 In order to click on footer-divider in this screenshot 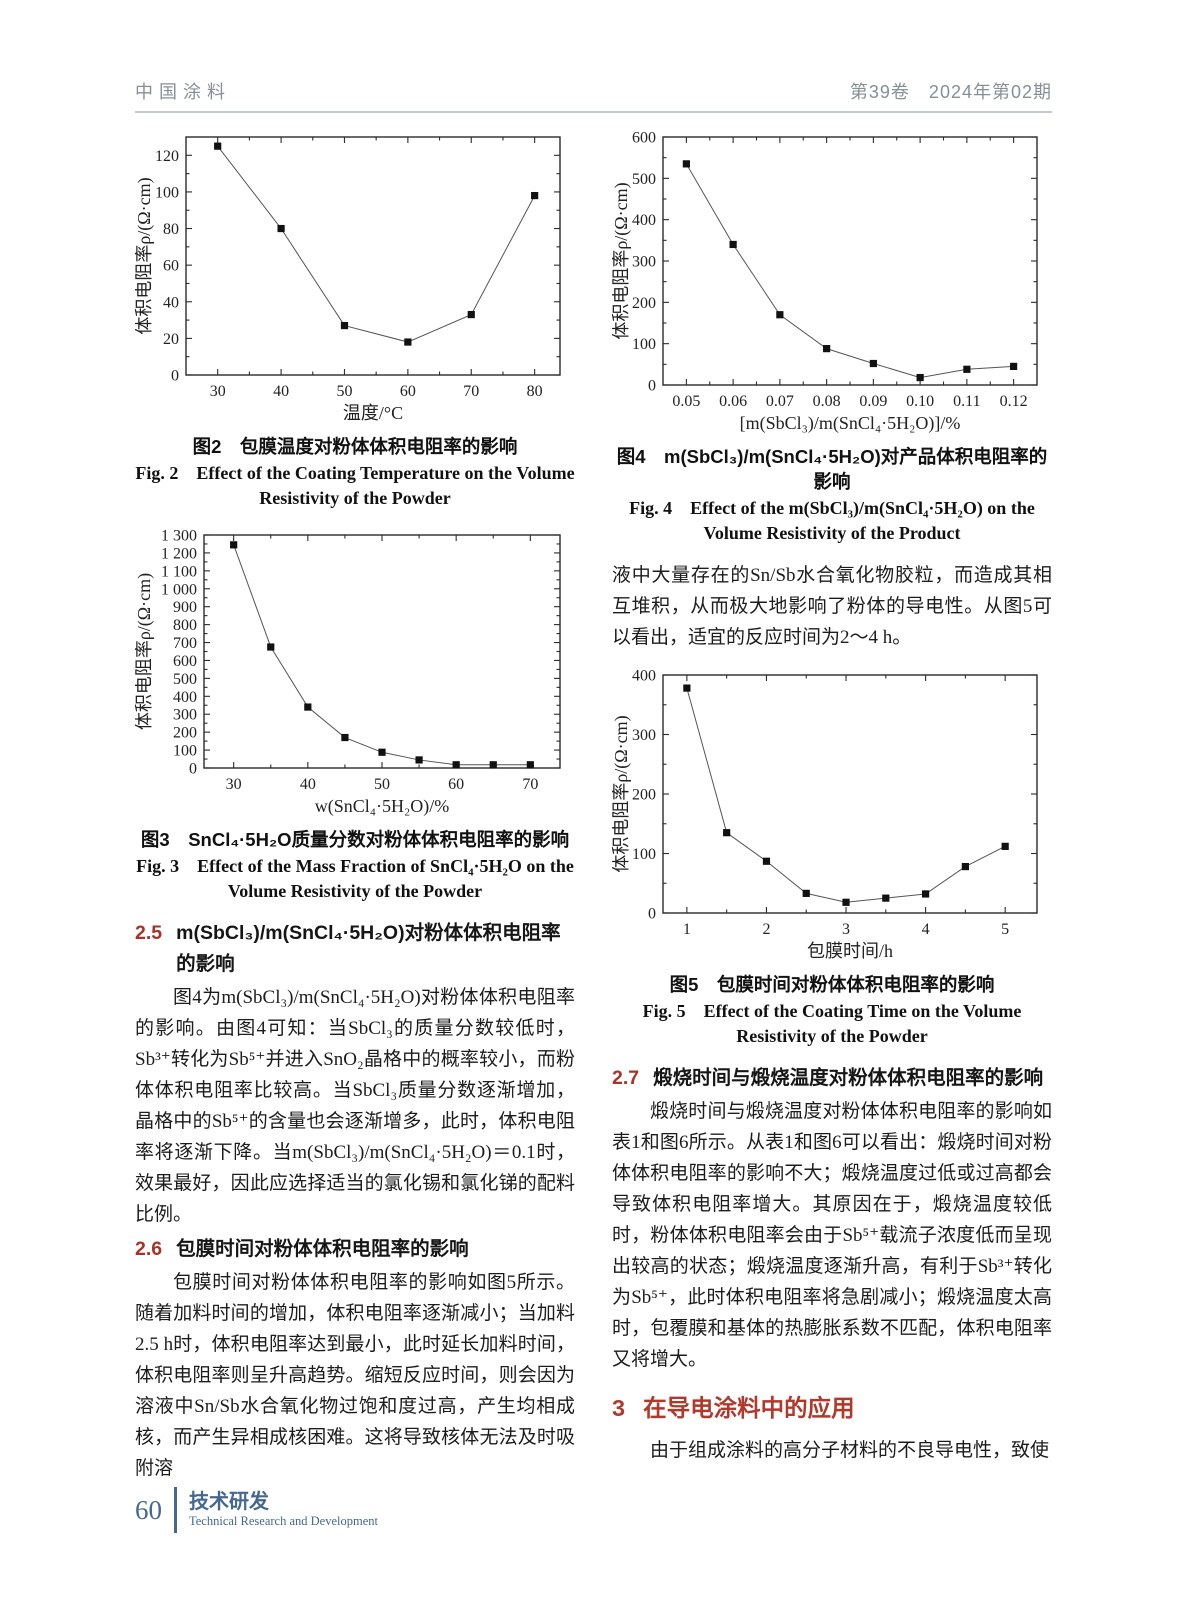, I will do `click(175, 1510)`.